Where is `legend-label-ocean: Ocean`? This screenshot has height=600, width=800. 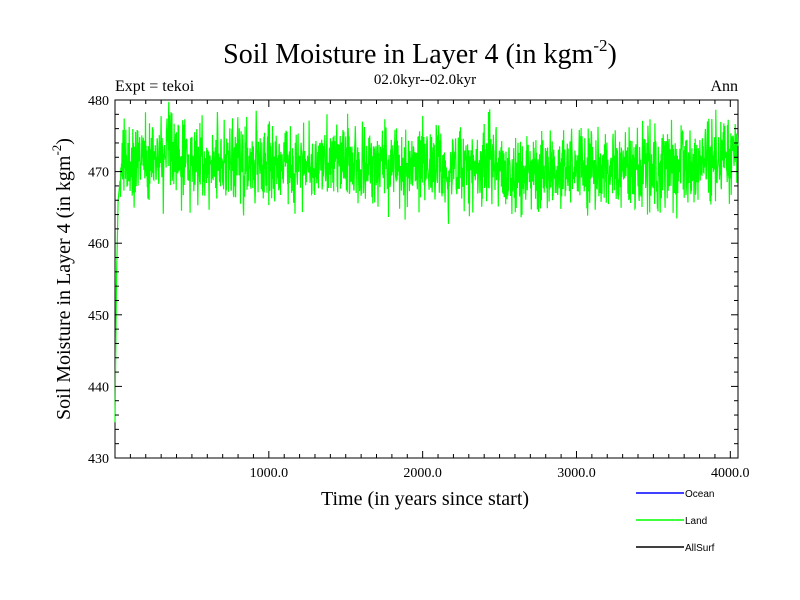 legend-label-ocean: Ocean is located at coordinates (699, 494).